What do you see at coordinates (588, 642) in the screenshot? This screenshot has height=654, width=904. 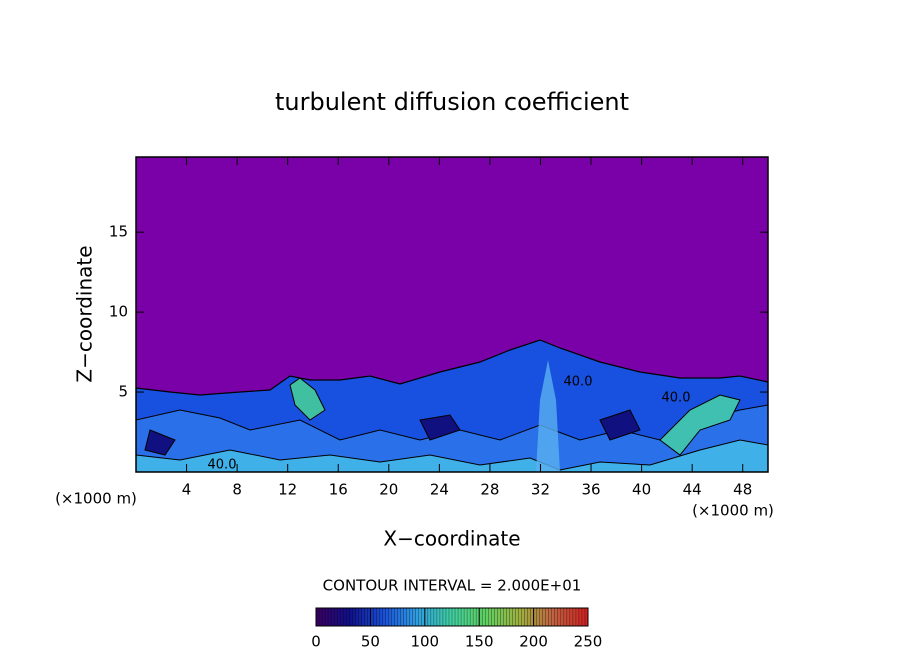 I see `colorbar-tick-label: 250` at bounding box center [588, 642].